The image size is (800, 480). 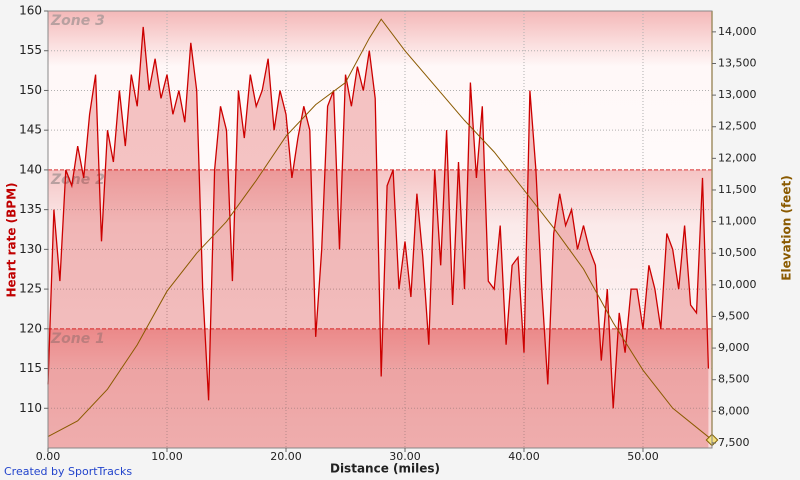 I want to click on y2-tick-label: 12,000, so click(x=737, y=157).